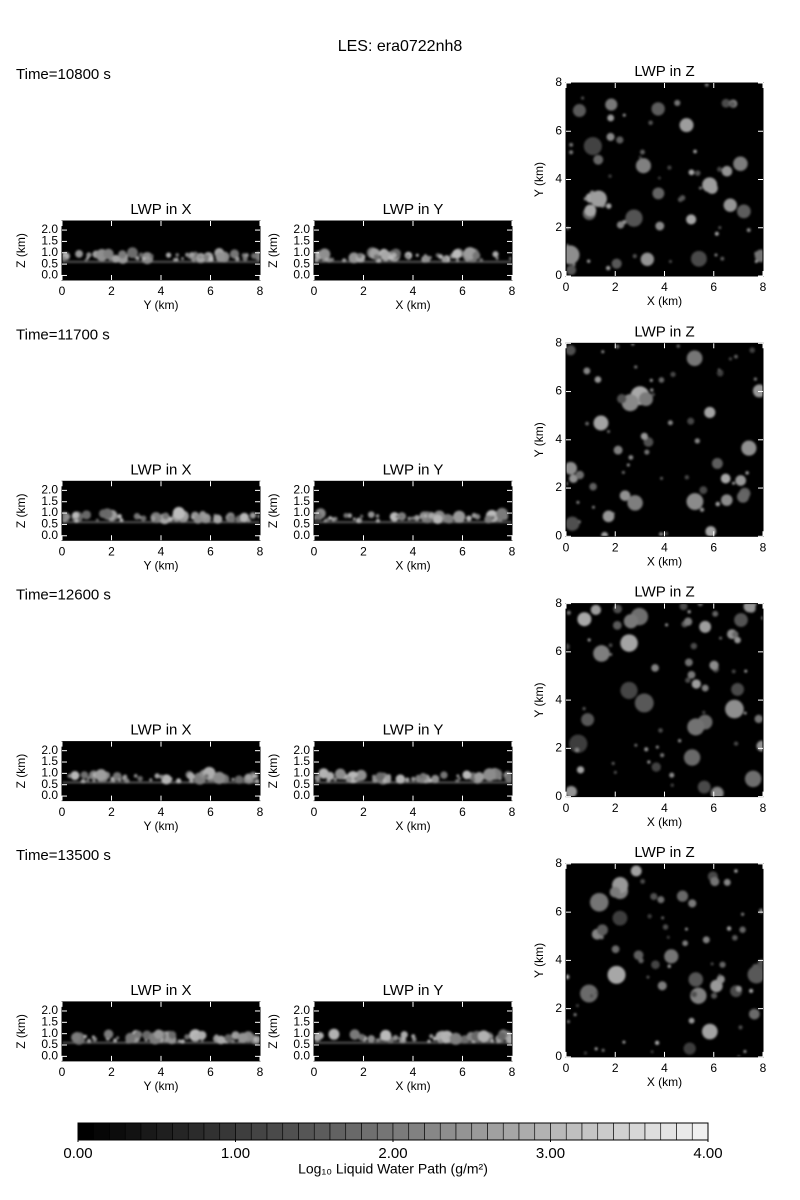 The width and height of the screenshot is (800, 1200). Describe the element at coordinates (63, 334) in the screenshot. I see `time-label: Time=11700 s` at that location.